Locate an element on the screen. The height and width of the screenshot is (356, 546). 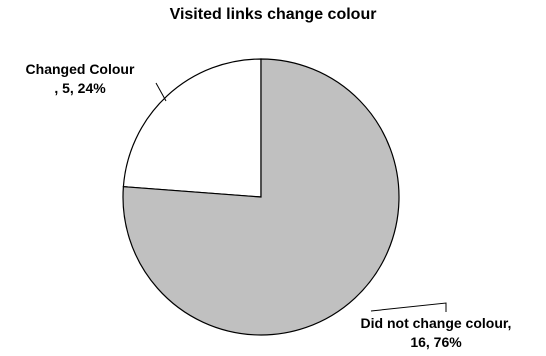
slice-label-changed-colour: Changed Colour , 5, 24% is located at coordinates (80, 79).